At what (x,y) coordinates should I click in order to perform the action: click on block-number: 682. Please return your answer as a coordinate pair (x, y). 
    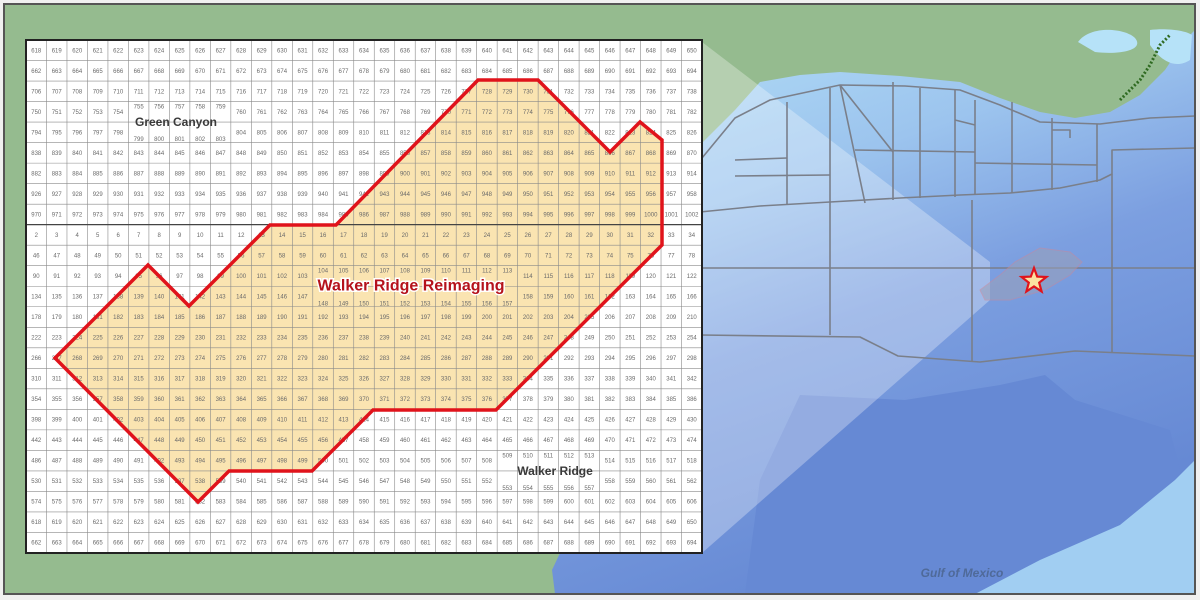
    Looking at the image, I should click on (446, 72).